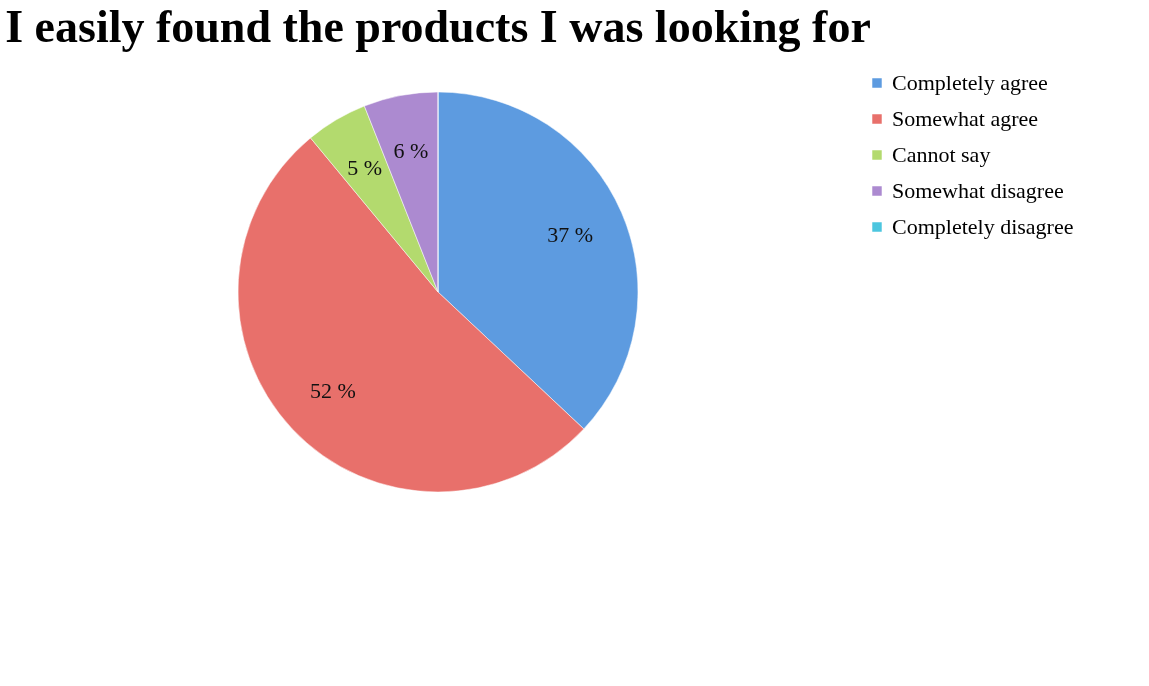  Describe the element at coordinates (965, 118) in the screenshot. I see `legend-label: Somewhat agree` at that location.